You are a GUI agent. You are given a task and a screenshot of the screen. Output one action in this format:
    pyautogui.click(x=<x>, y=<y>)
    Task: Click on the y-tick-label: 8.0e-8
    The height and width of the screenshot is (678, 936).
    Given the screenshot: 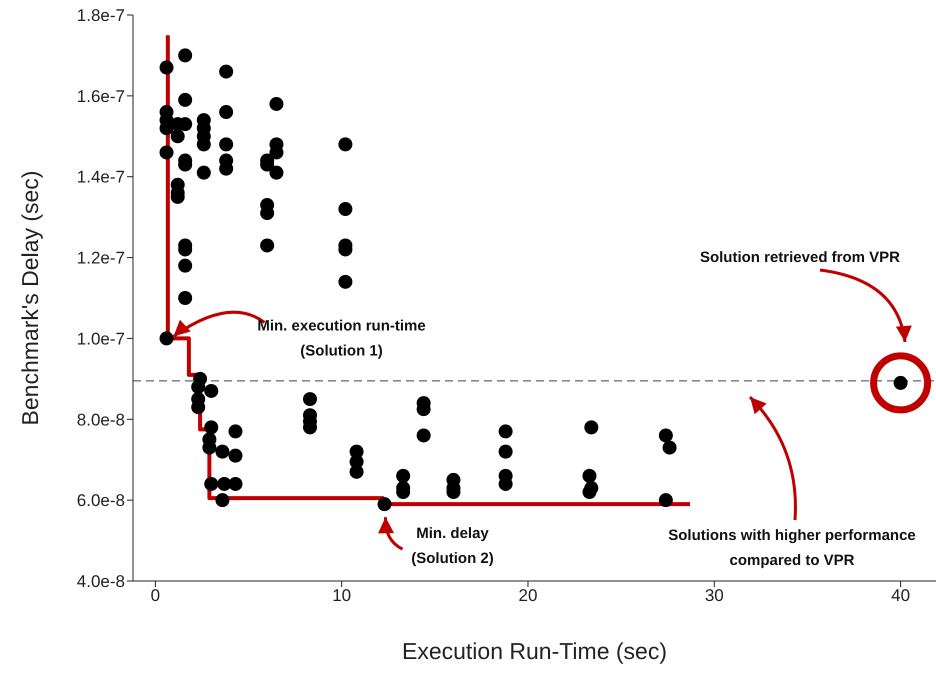 What is the action you would take?
    pyautogui.click(x=100, y=420)
    